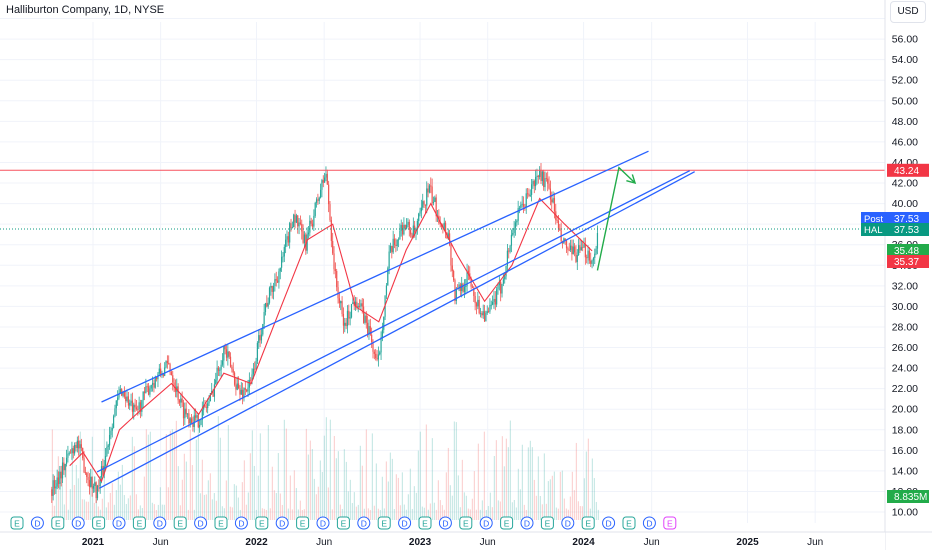 The height and width of the screenshot is (555, 932). Describe the element at coordinates (905, 122) in the screenshot. I see `price-tick-label: 48.00` at that location.